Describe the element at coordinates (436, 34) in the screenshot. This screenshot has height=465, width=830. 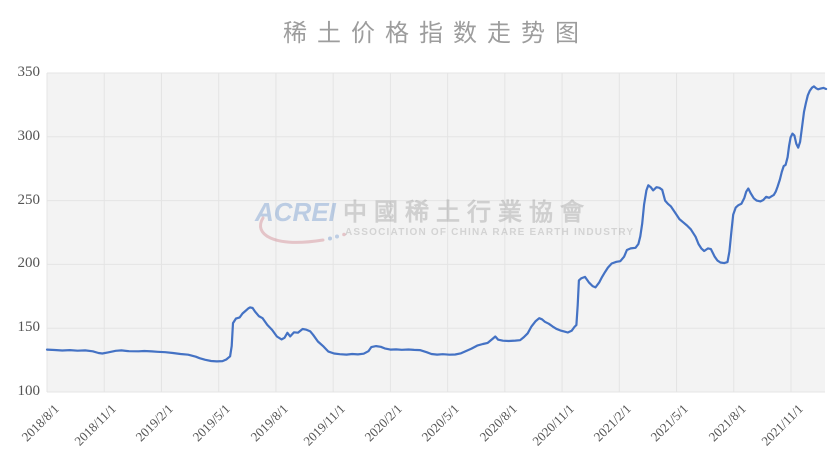
I see `chart-title: 稀土价格指数走势图` at that location.